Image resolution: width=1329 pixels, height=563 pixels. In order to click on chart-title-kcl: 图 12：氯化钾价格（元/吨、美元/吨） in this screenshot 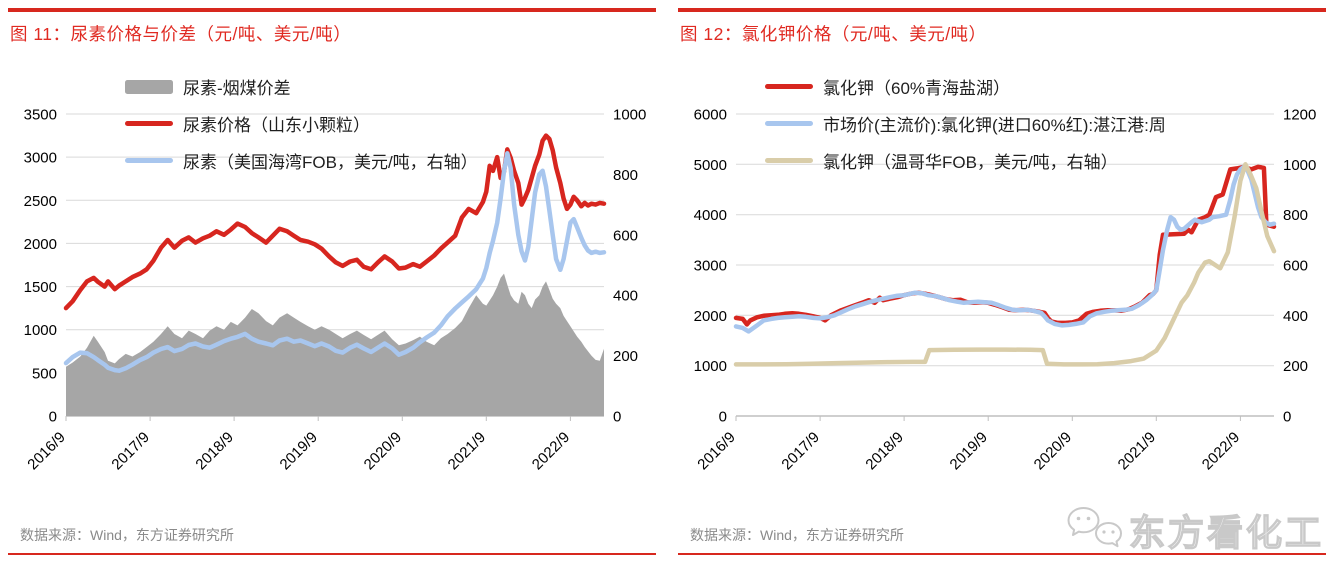, I will do `click(833, 34)`.